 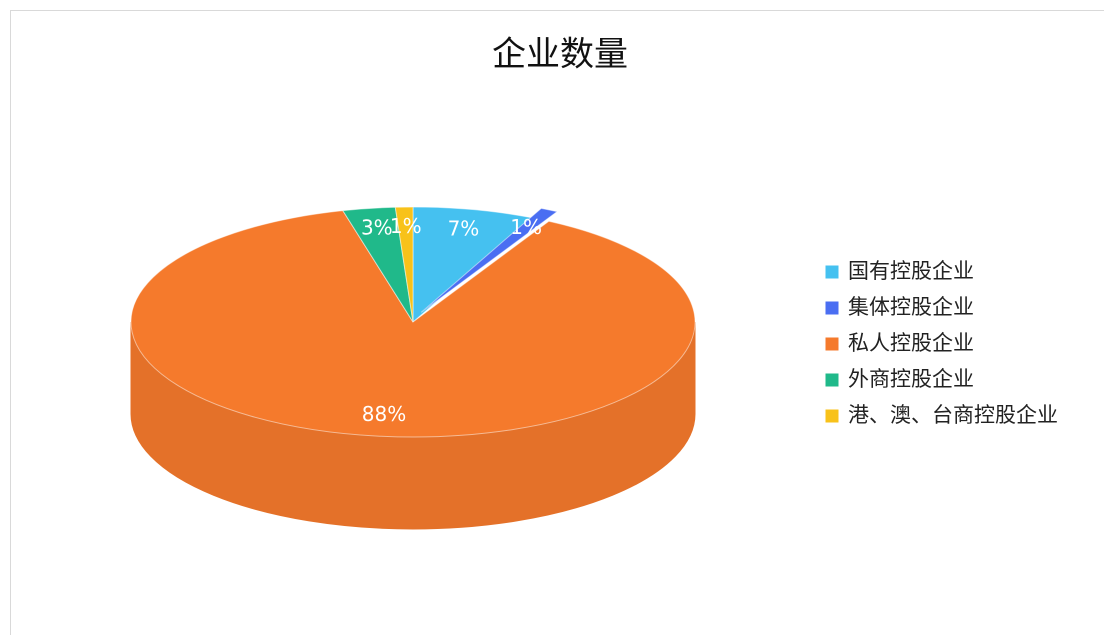 What do you see at coordinates (384, 414) in the screenshot?
I see `data-label: 88%` at bounding box center [384, 414].